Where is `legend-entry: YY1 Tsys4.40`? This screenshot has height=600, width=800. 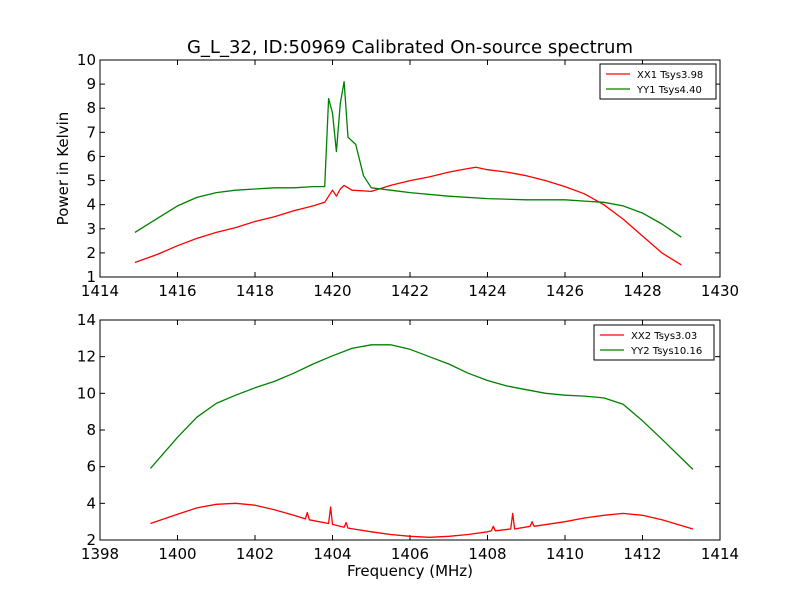 legend-entry: YY1 Tsys4.40 is located at coordinates (669, 90).